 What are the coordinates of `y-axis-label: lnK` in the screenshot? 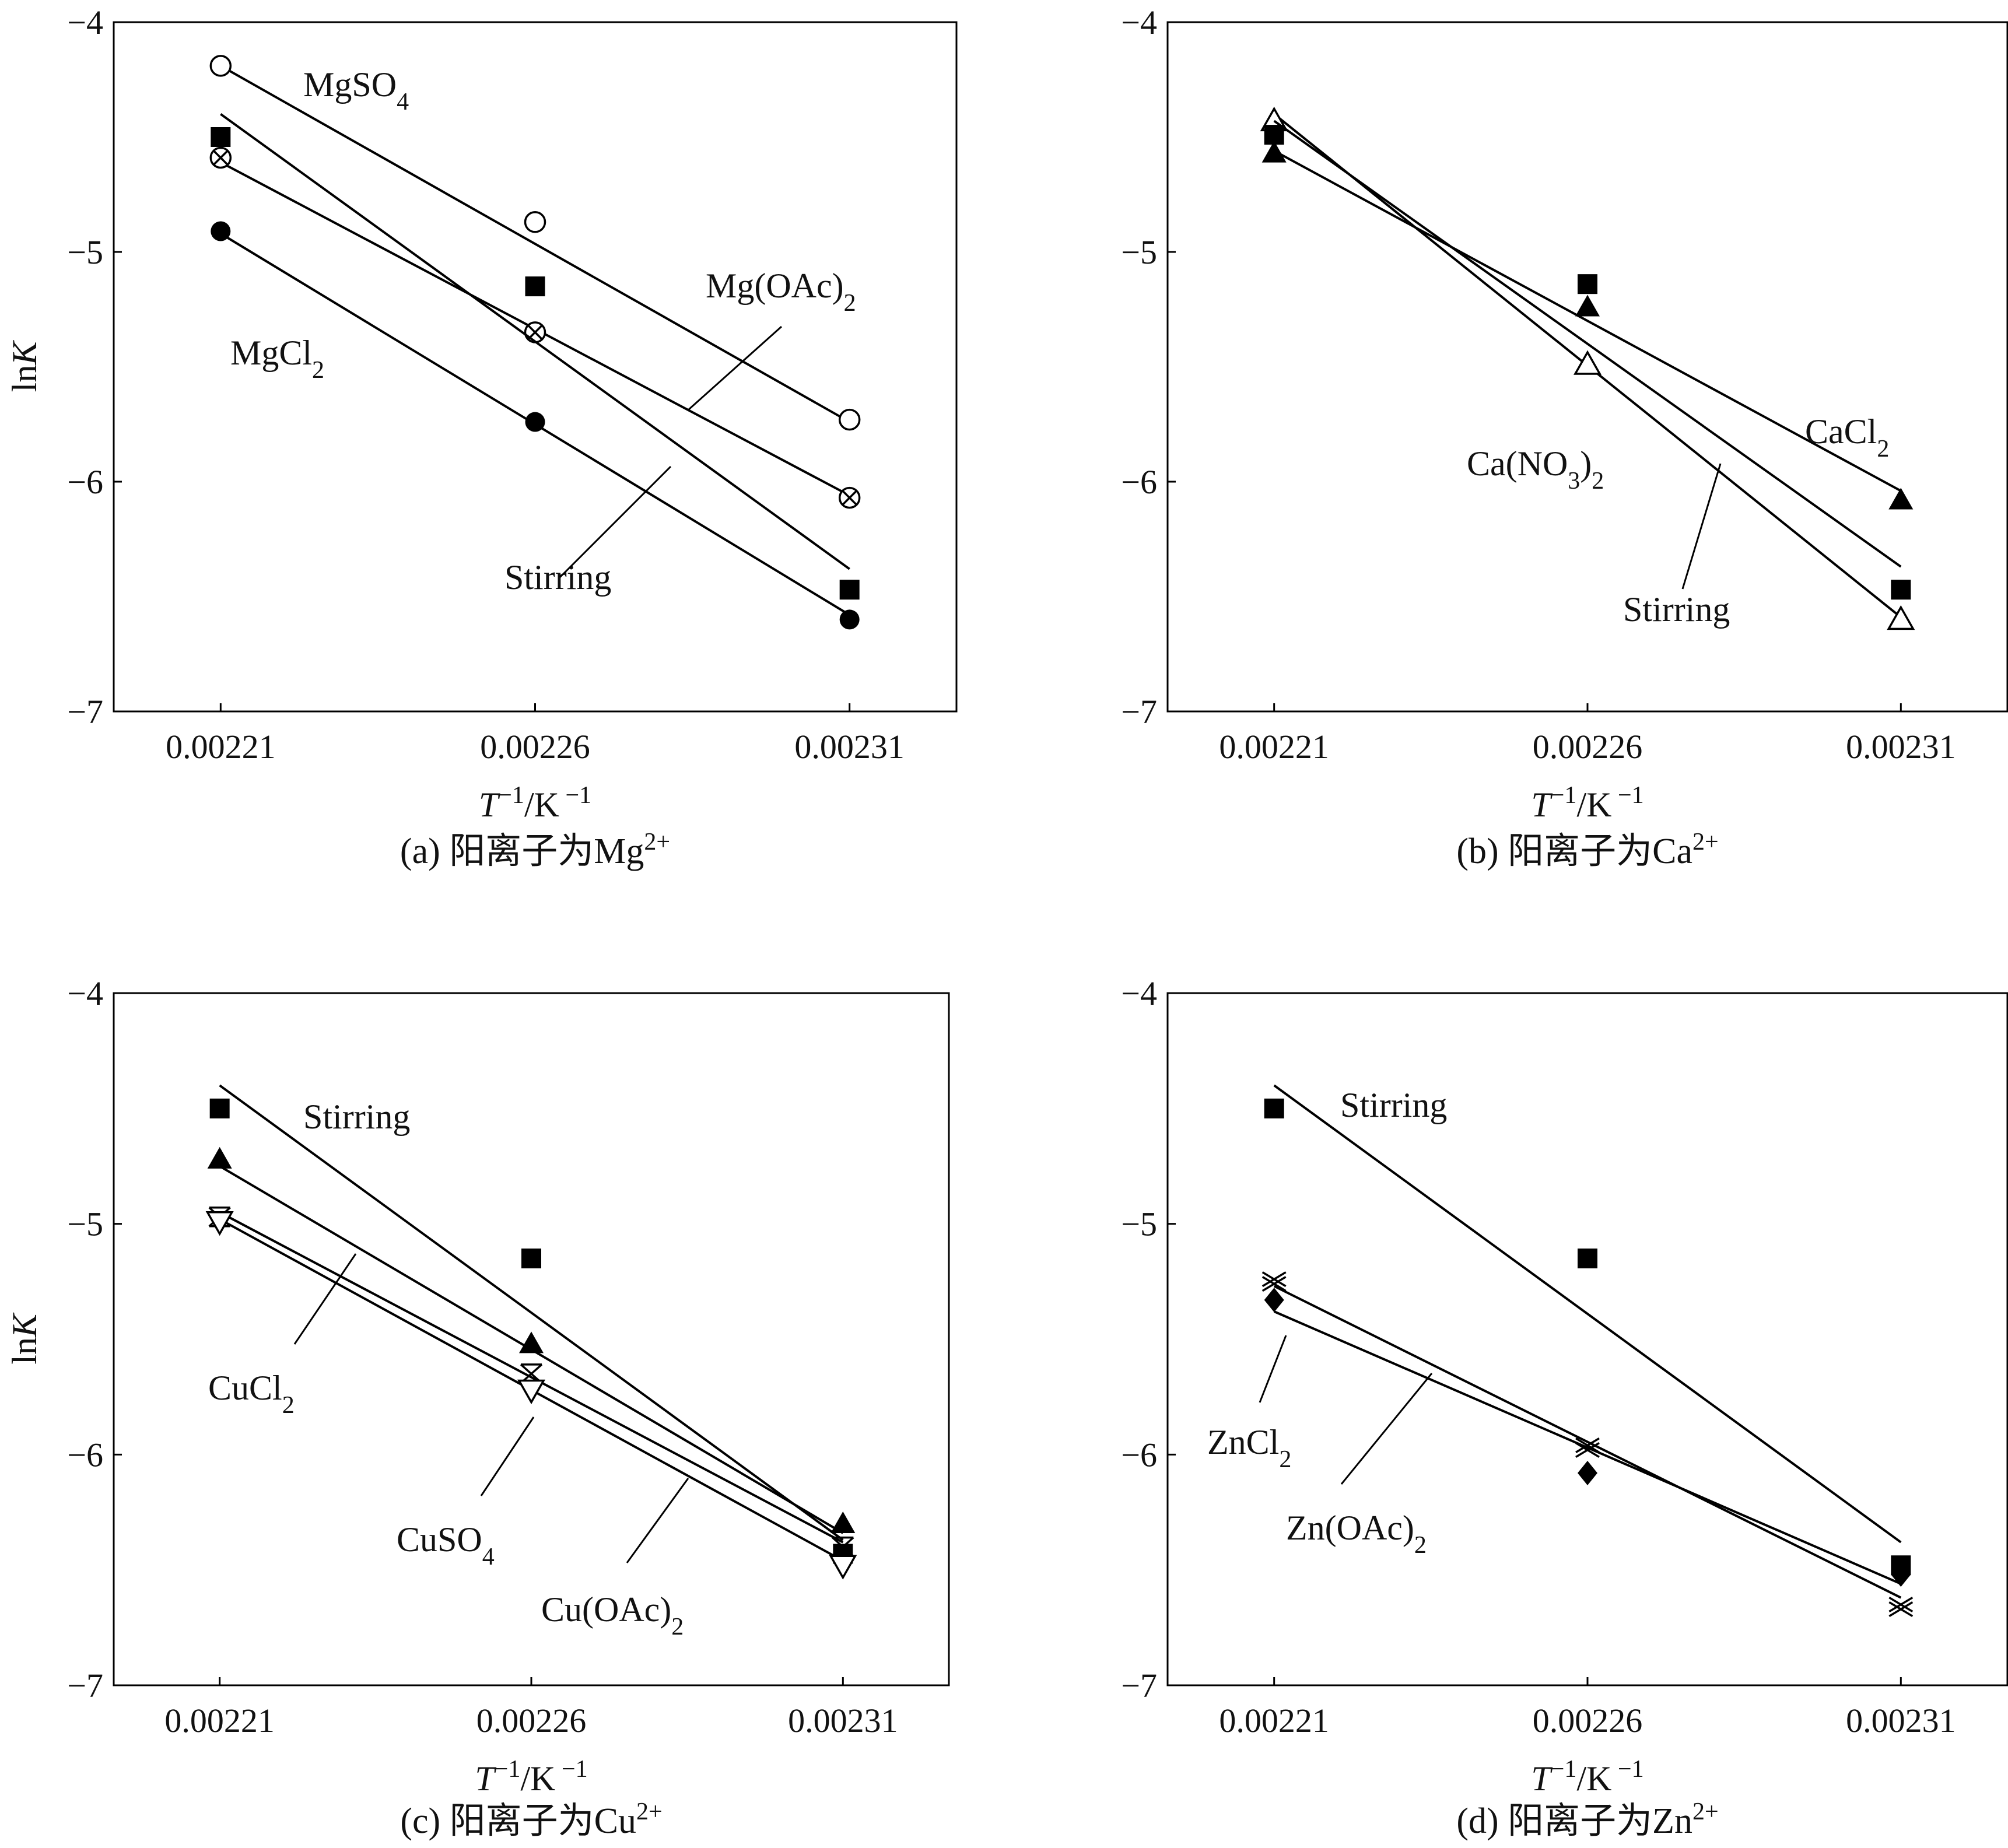 It's located at (24, 1338).